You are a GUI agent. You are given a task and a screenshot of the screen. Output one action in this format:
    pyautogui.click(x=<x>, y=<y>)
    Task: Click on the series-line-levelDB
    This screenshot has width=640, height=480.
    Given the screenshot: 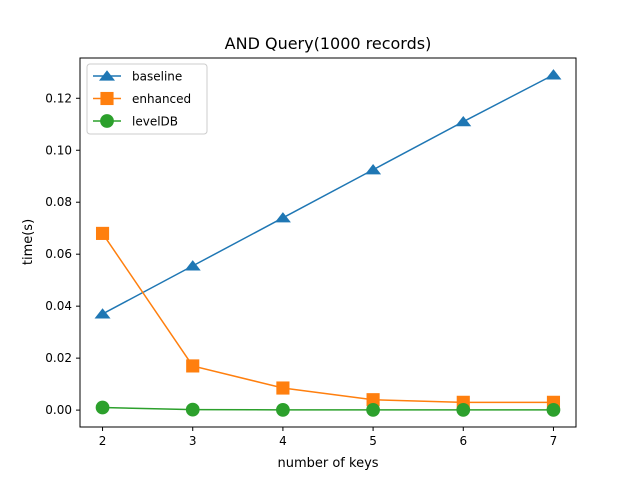 What is the action you would take?
    pyautogui.click(x=328, y=408)
    